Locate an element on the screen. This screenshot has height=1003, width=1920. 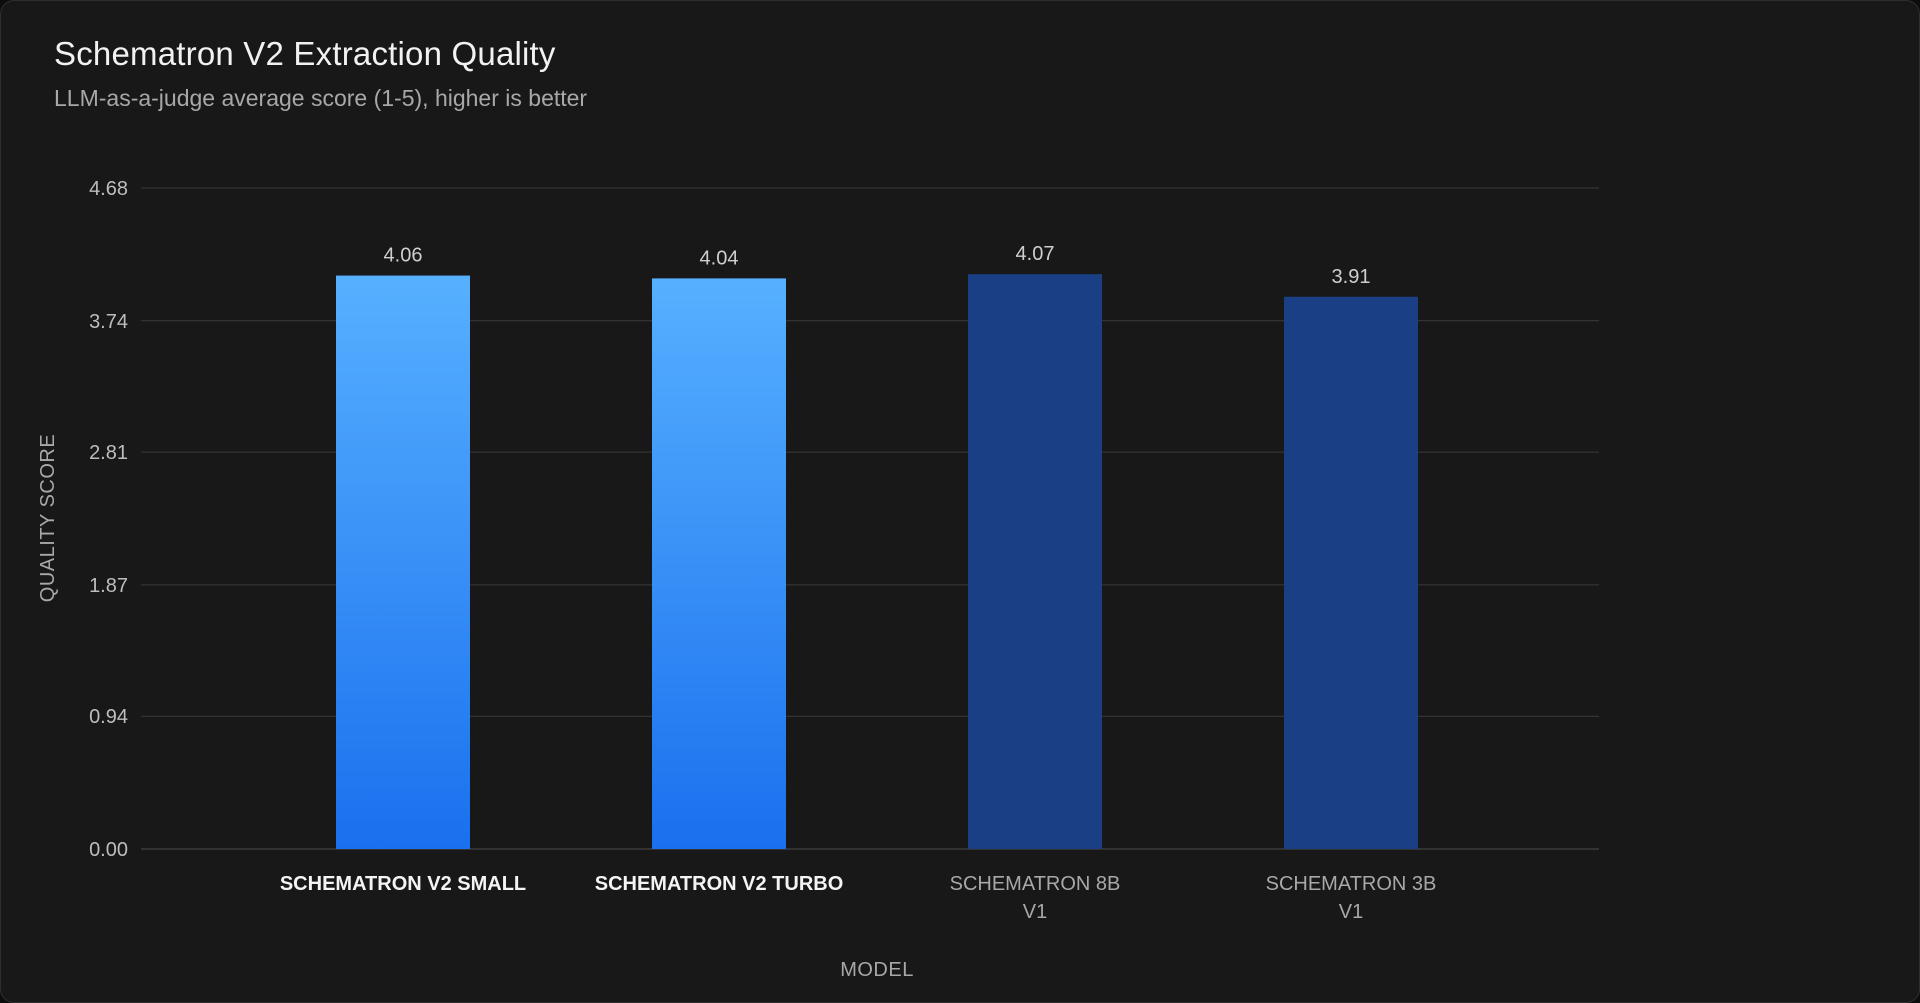
bar-value-label: 4.04 is located at coordinates (719, 258).